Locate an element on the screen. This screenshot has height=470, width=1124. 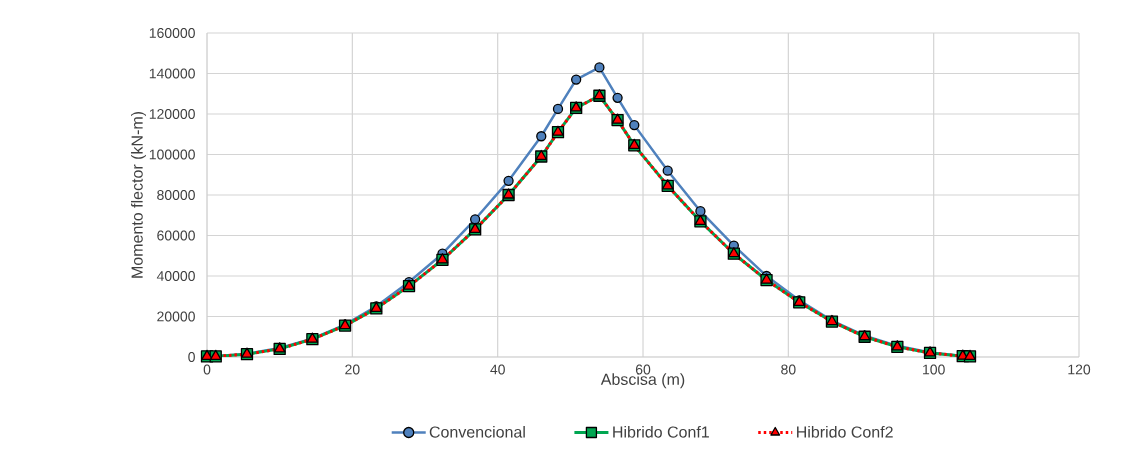
y-tick-label: 0 is located at coordinates (191, 357).